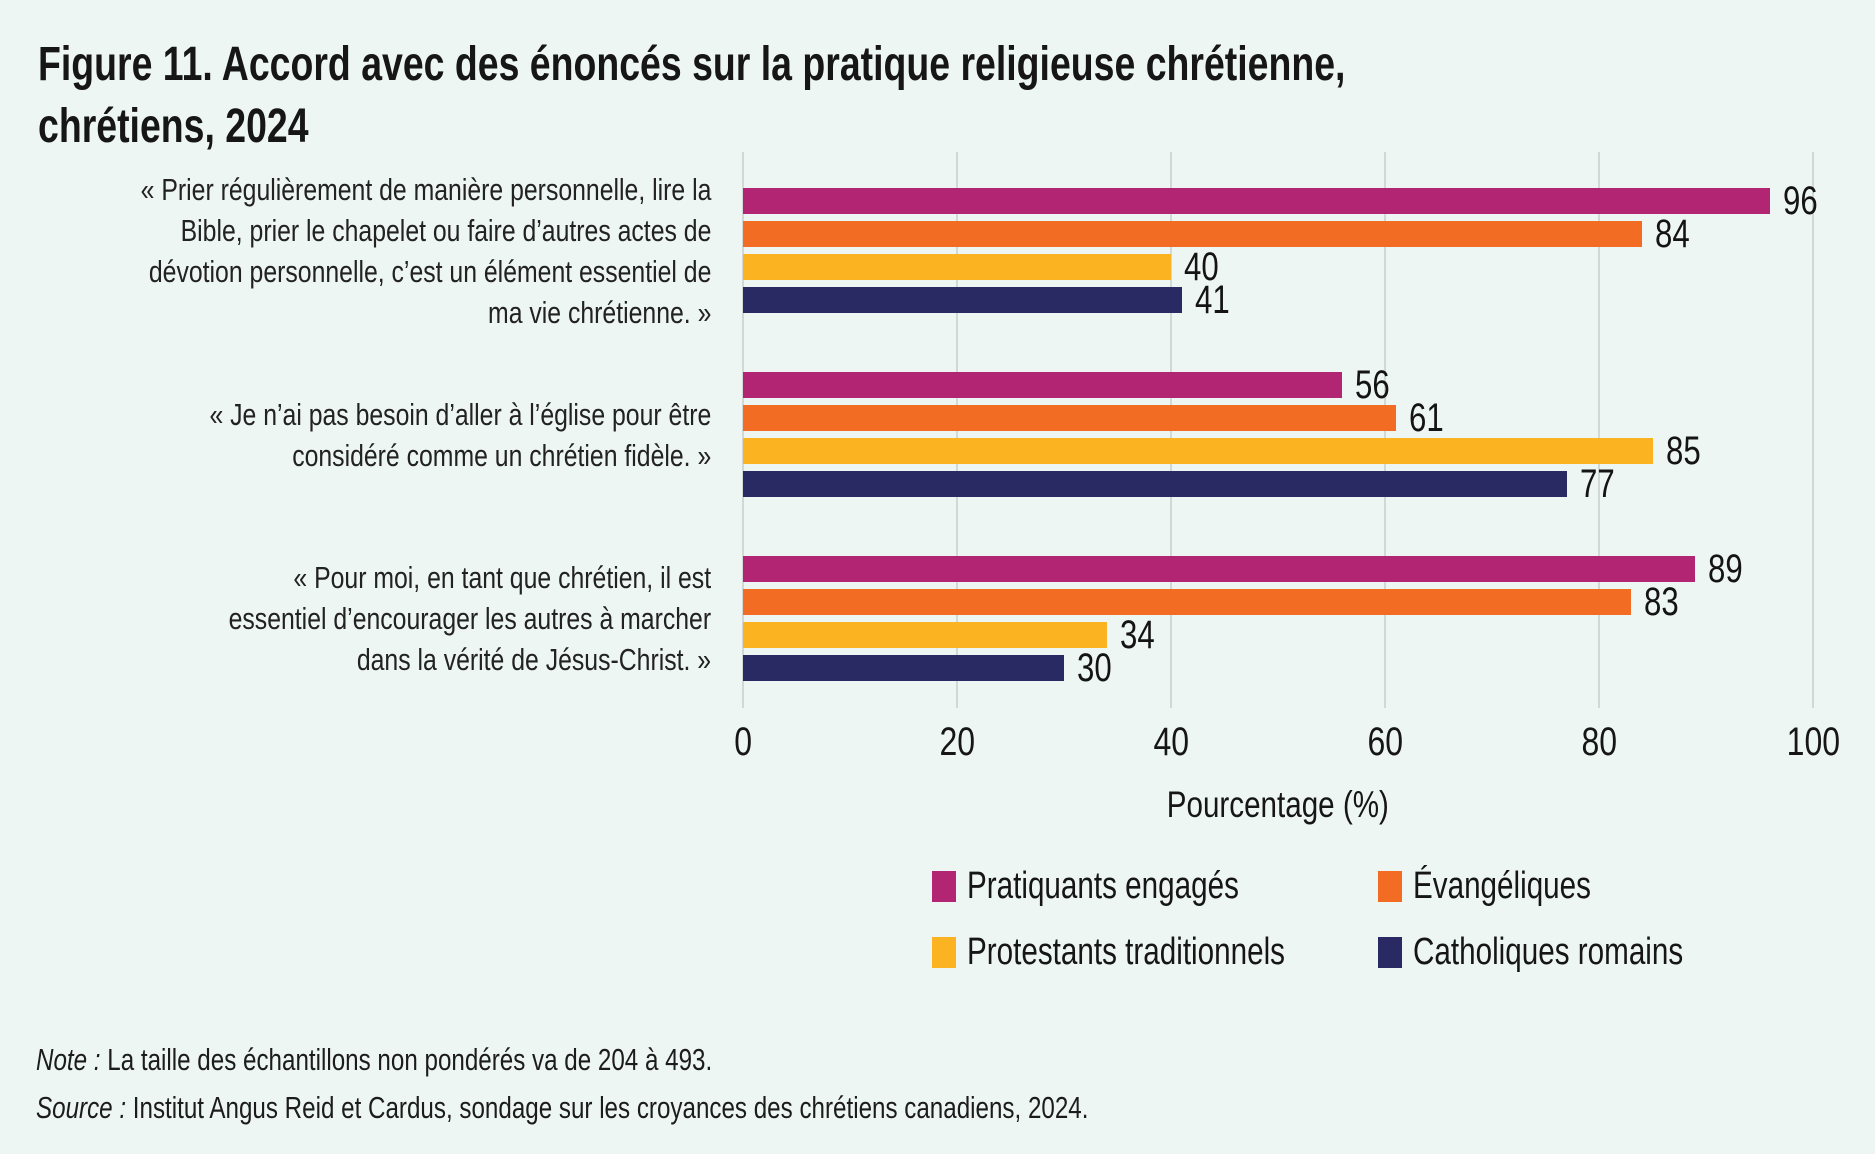  I want to click on legend-label: Pratiquants engagés, so click(1141, 886).